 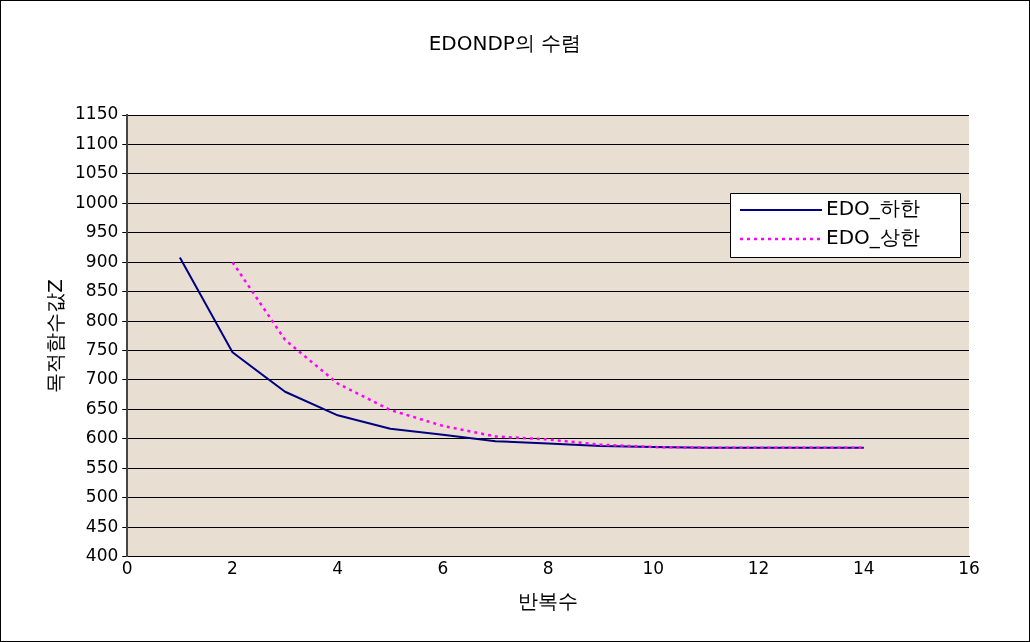 I want to click on x-tick-label: 4, so click(x=338, y=568).